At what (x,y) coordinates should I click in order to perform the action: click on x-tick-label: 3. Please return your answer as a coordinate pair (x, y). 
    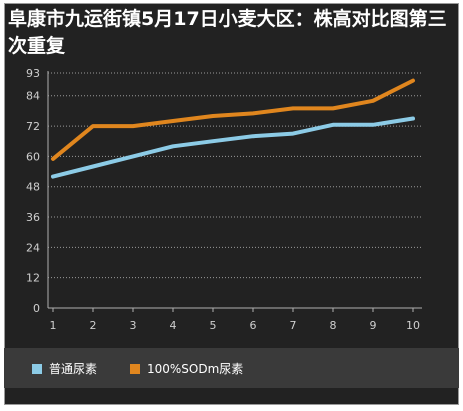
    Looking at the image, I should click on (133, 325).